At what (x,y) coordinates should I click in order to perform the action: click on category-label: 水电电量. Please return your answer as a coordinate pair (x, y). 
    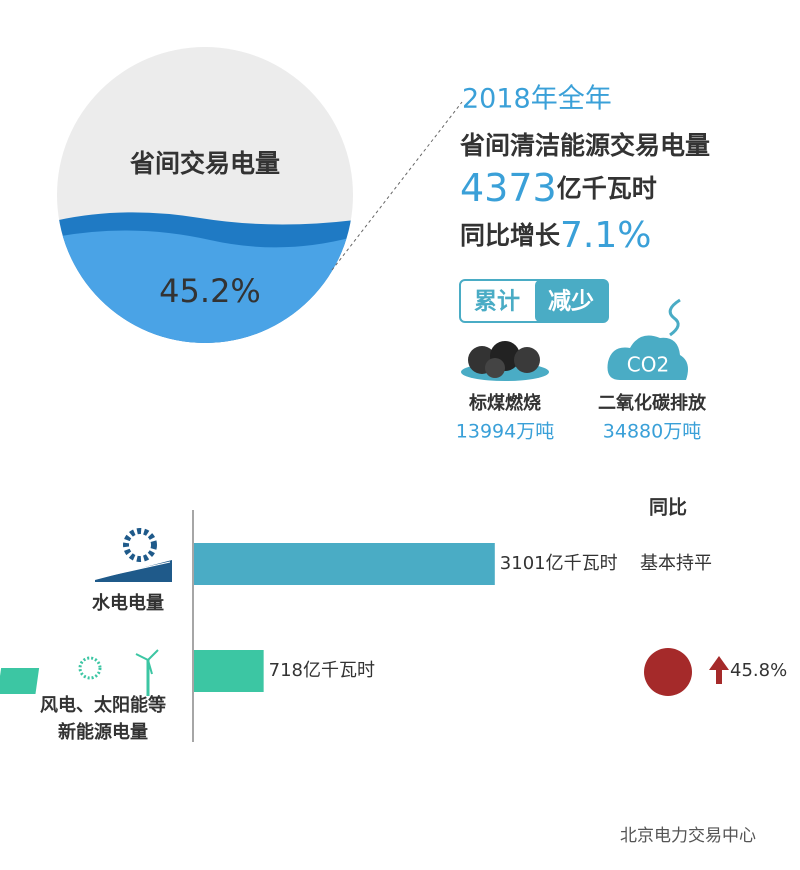
    Looking at the image, I should click on (128, 603).